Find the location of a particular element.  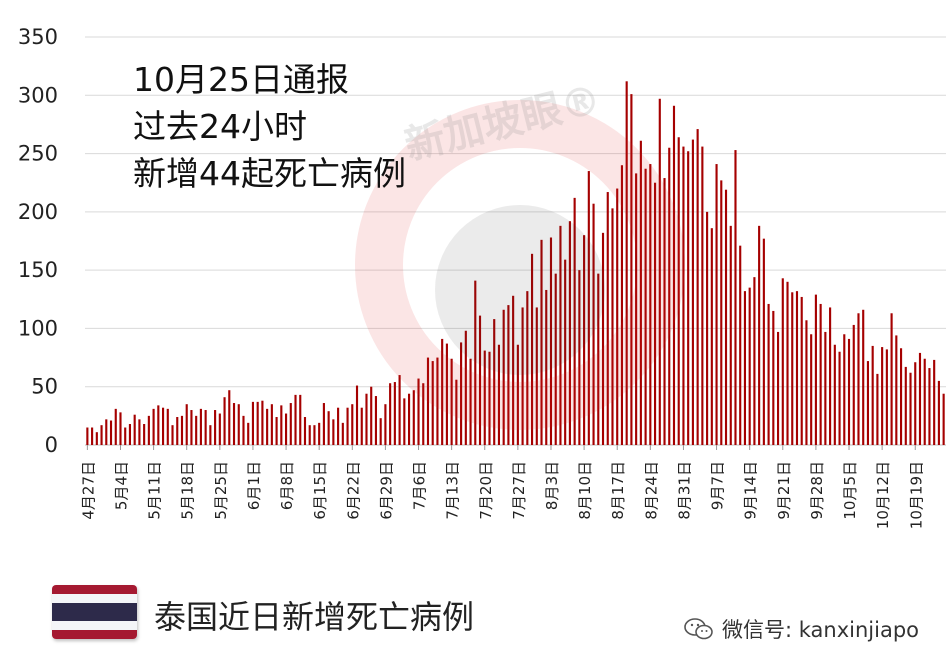

x-tick-label: 9月7日 is located at coordinates (718, 485).